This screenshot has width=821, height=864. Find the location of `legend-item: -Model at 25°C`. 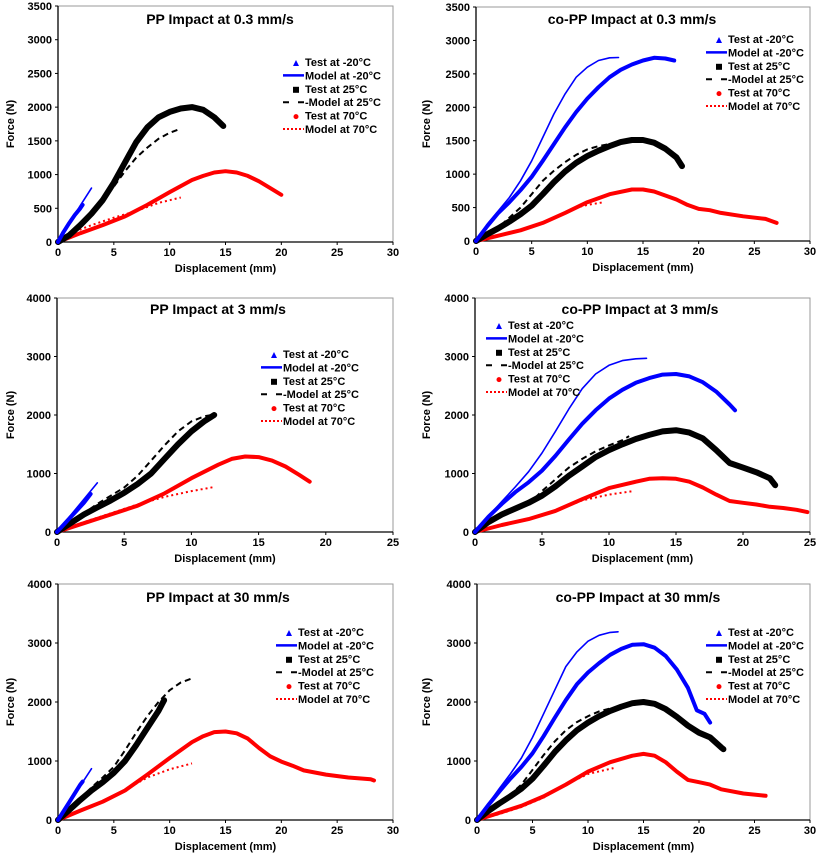

legend-item: -Model at 25°C is located at coordinates (332, 103).